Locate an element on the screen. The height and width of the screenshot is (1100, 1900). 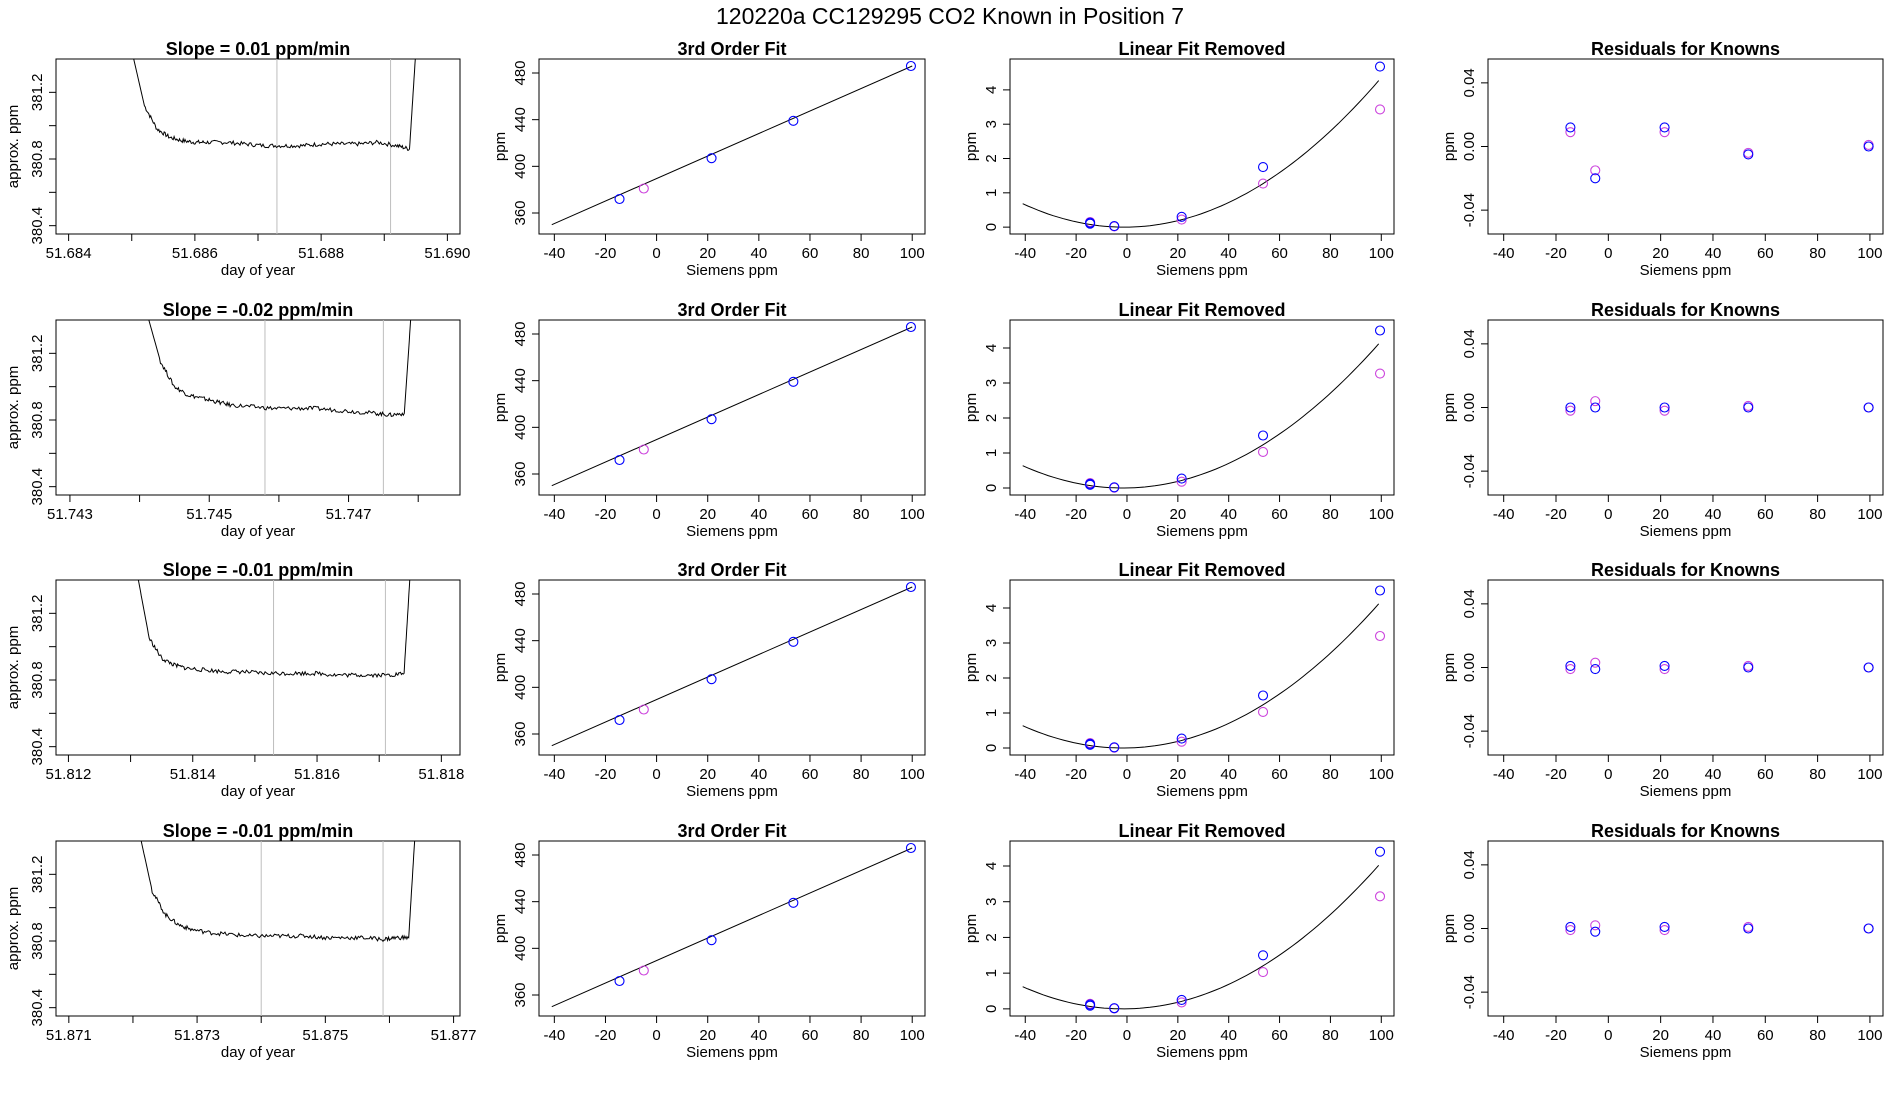
y-tick-label: 400 is located at coordinates (520, 687).